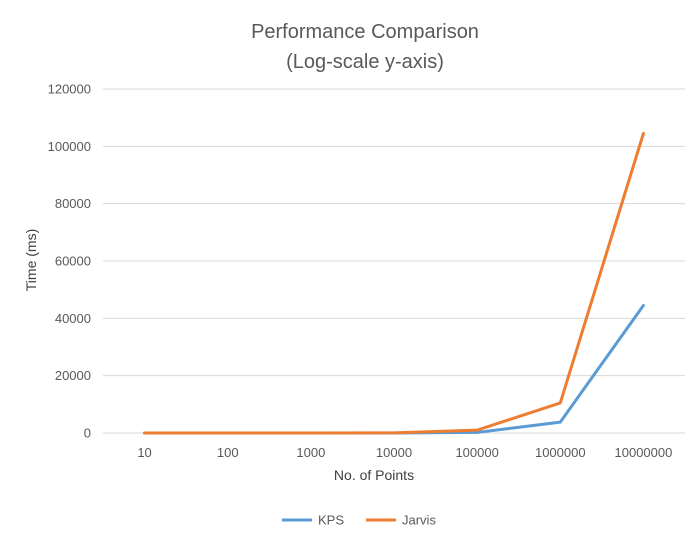 The width and height of the screenshot is (700, 542). I want to click on chart-subtitle: (Log-scale y-axis), so click(365, 62).